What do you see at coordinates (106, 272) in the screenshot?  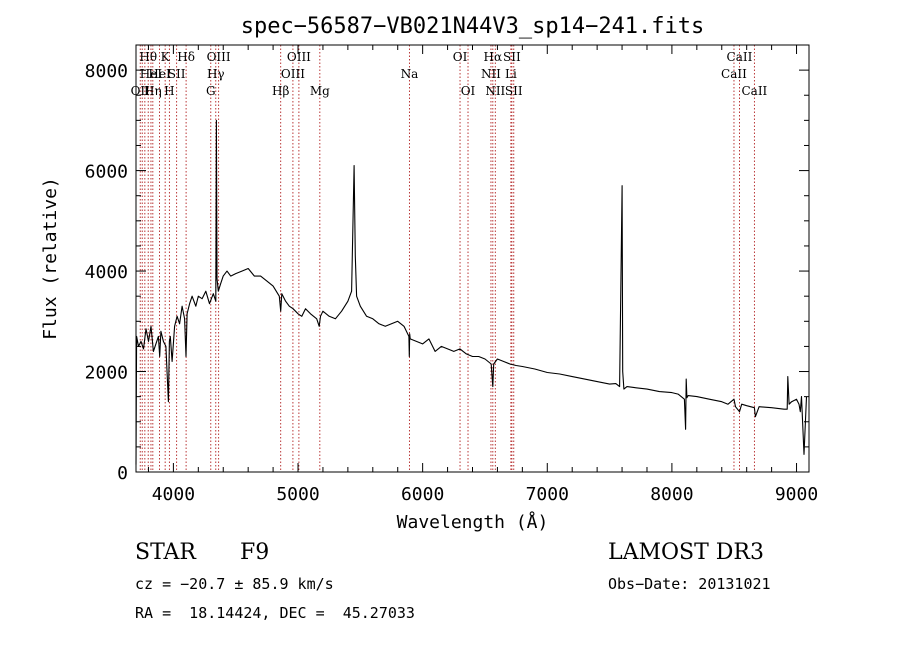 I see `y-tick-label: 4000` at bounding box center [106, 272].